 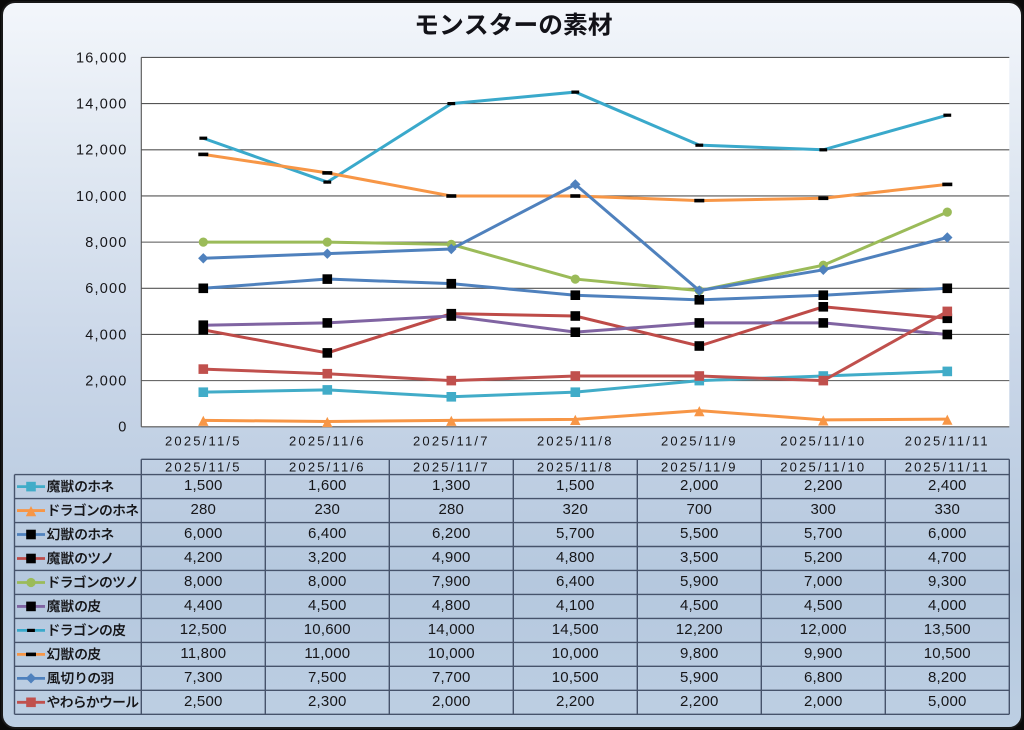 I want to click on svg-text: 8,200, so click(x=947, y=677).